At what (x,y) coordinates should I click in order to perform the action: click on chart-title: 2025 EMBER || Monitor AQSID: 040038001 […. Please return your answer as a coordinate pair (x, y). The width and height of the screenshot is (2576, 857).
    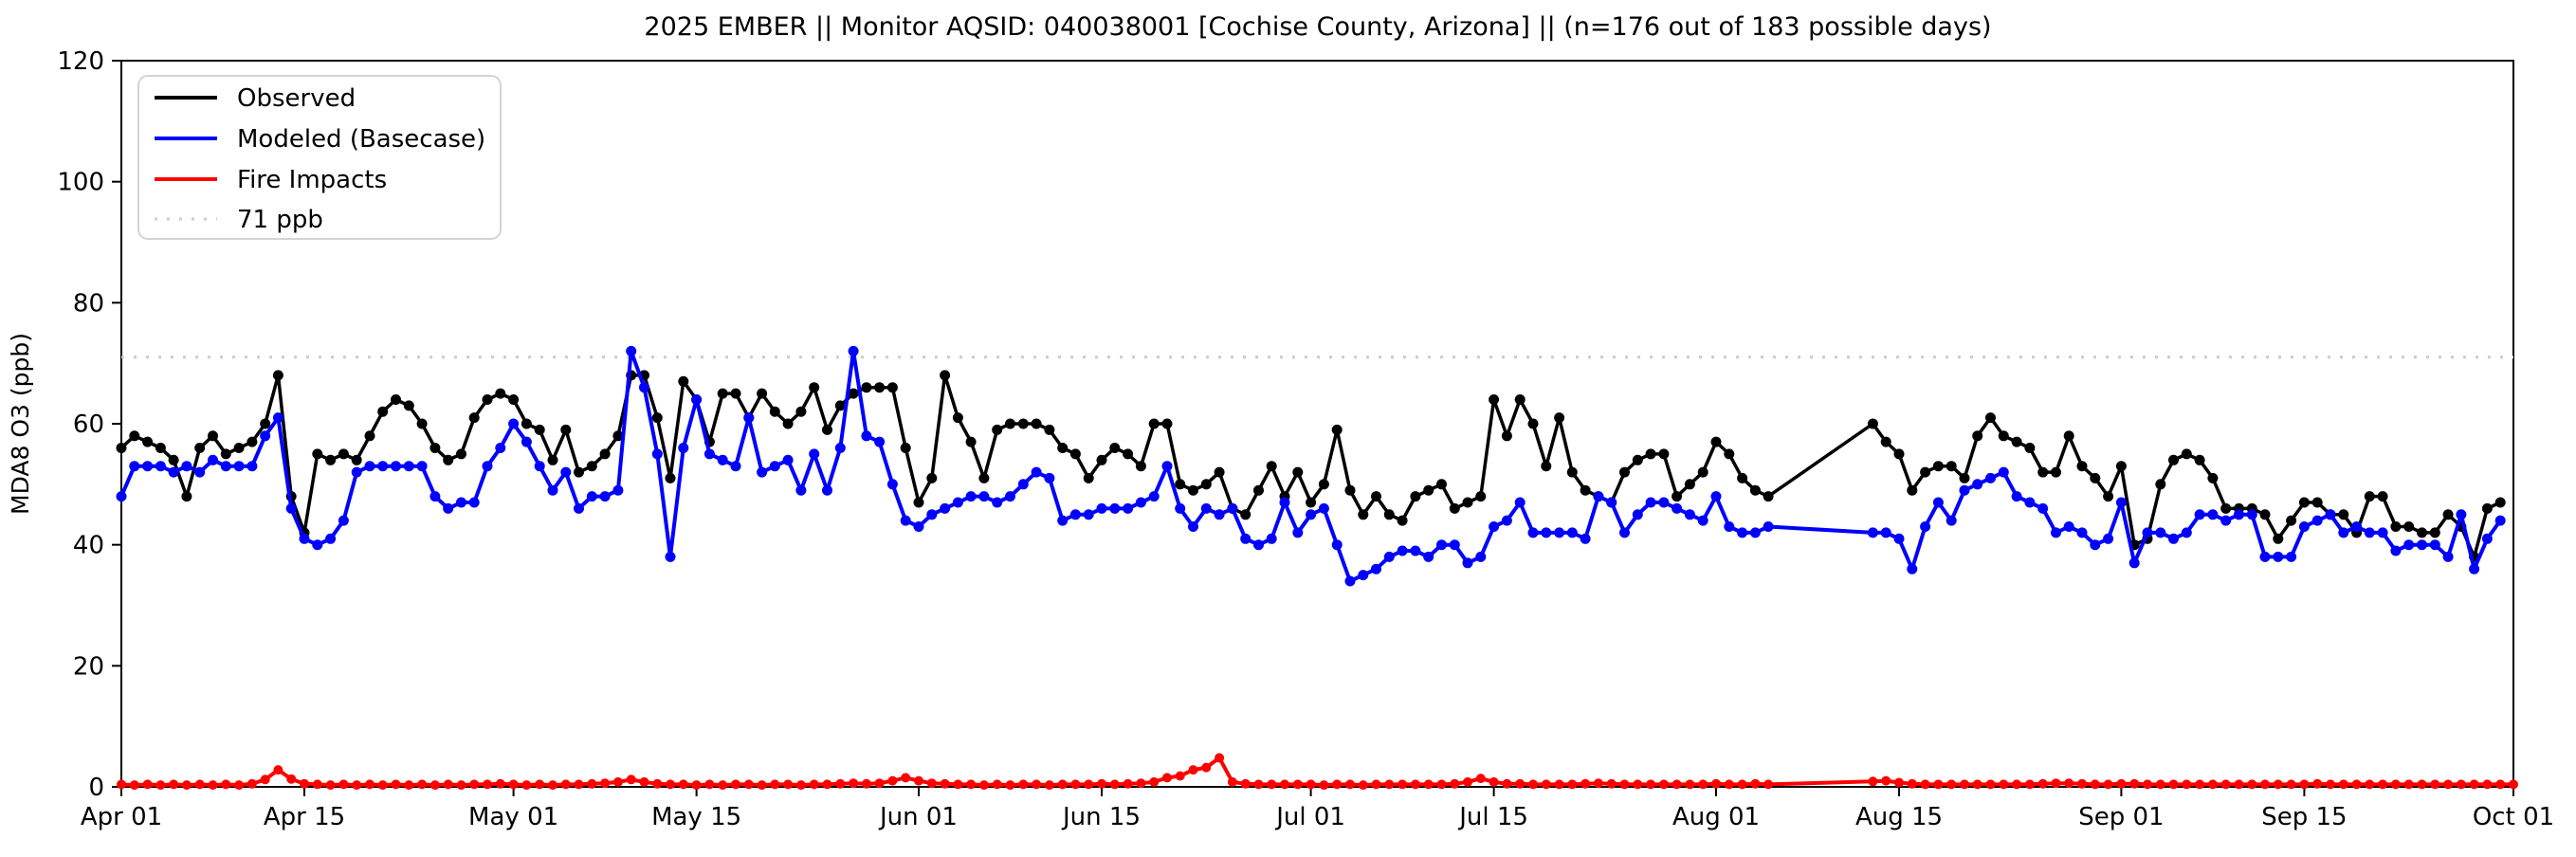
    Looking at the image, I should click on (1317, 27).